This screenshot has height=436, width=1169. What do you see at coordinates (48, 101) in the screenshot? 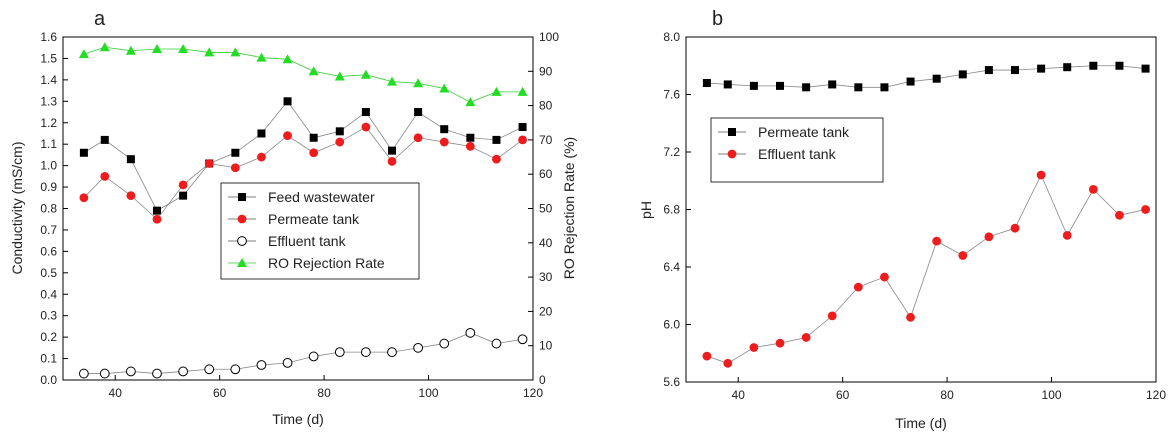
I see `y-tick-label: 1.3` at bounding box center [48, 101].